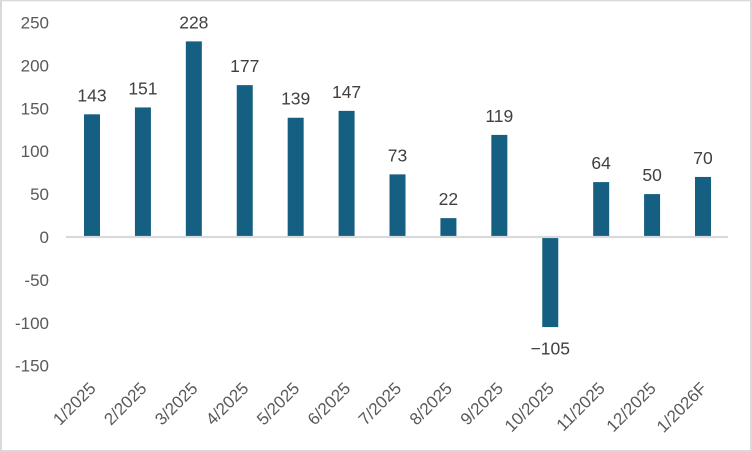  I want to click on svg-text: -150, so click(32, 366).